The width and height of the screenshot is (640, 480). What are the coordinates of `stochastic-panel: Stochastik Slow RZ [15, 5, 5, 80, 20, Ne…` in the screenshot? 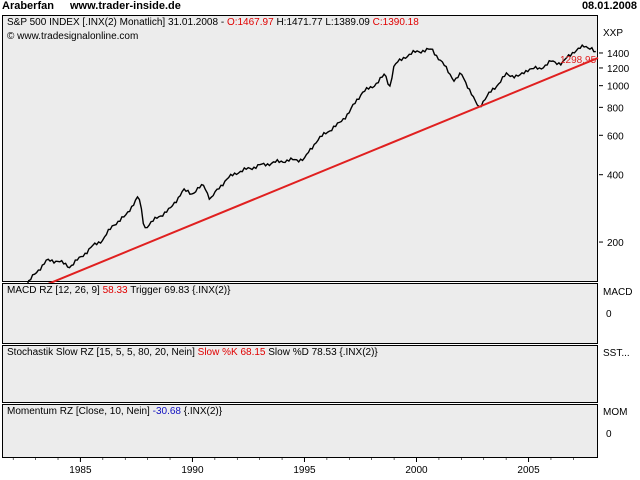 It's located at (300, 374).